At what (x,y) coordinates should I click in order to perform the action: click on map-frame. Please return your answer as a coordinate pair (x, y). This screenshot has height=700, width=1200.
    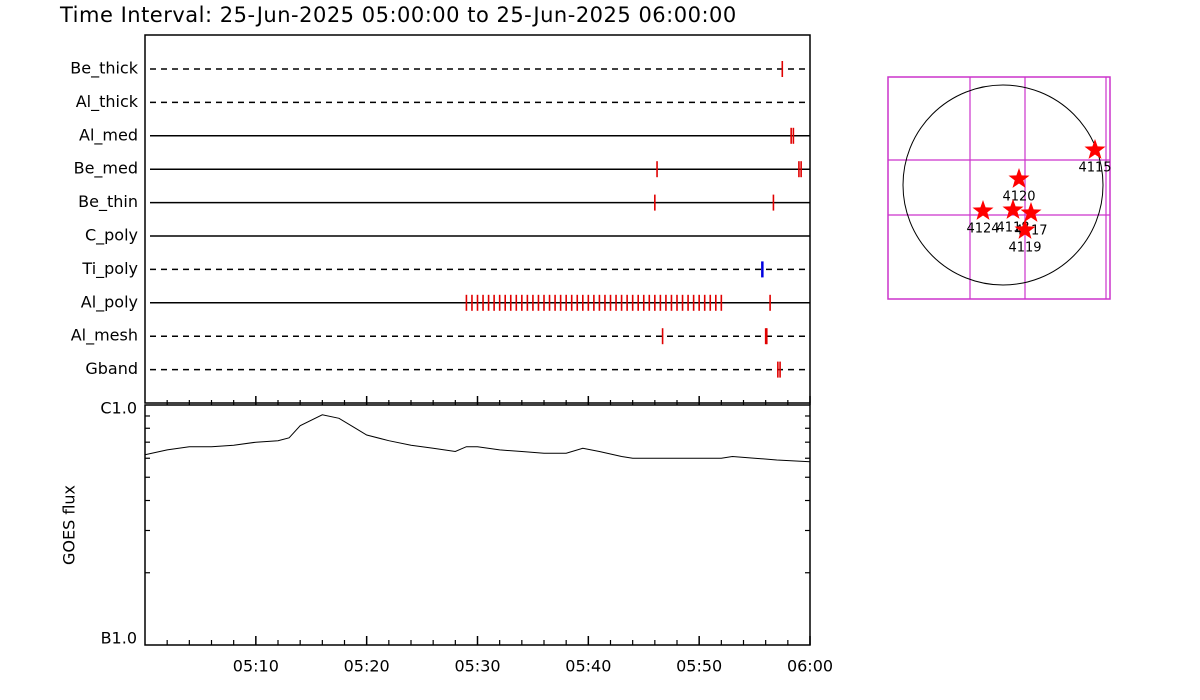
    Looking at the image, I should click on (999, 188).